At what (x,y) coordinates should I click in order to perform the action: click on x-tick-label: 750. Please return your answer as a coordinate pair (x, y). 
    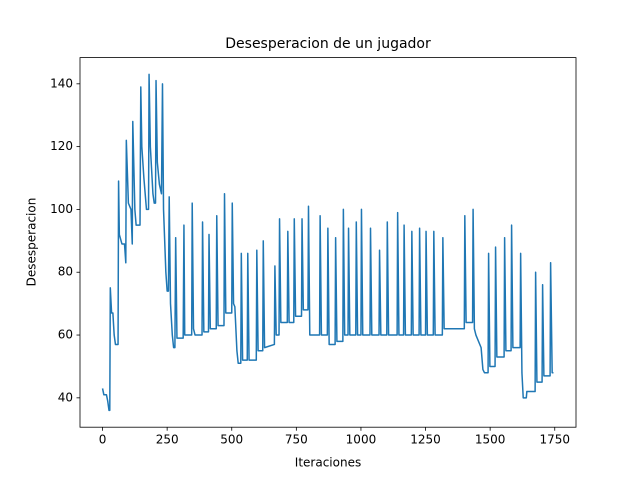
    Looking at the image, I should click on (296, 440).